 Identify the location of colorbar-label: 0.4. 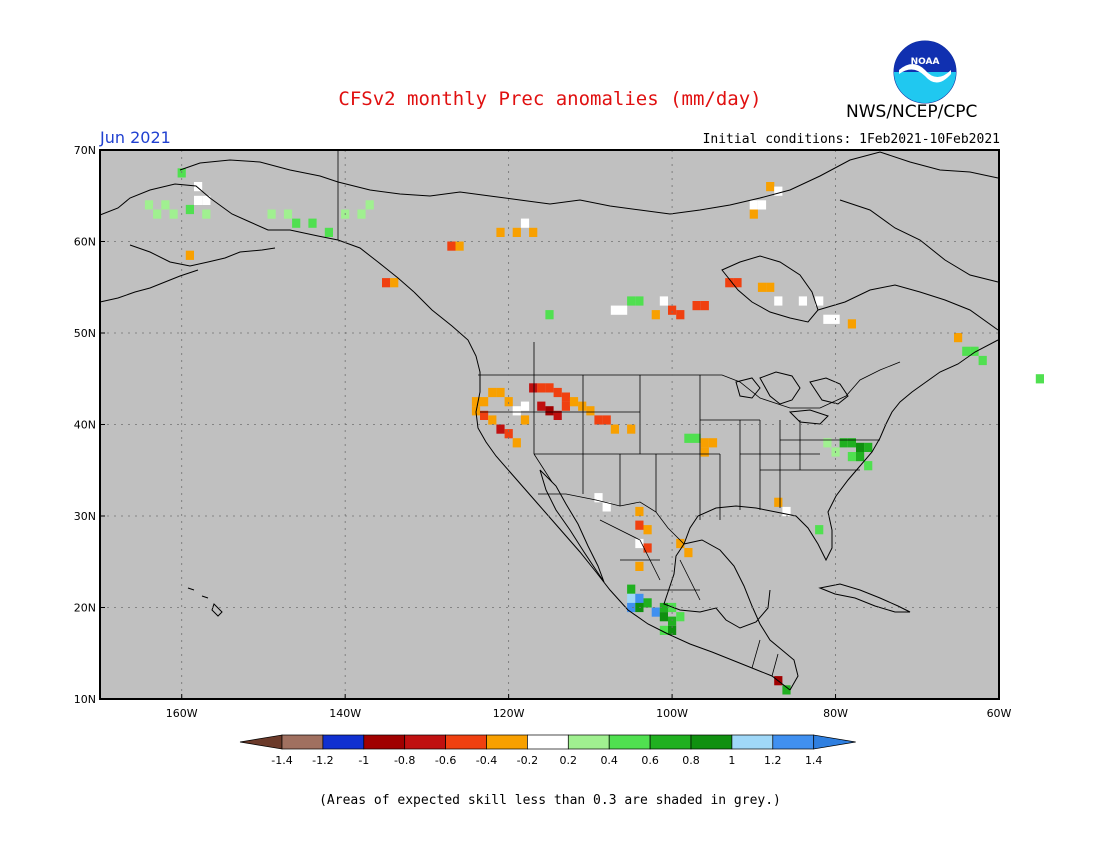
(609, 760).